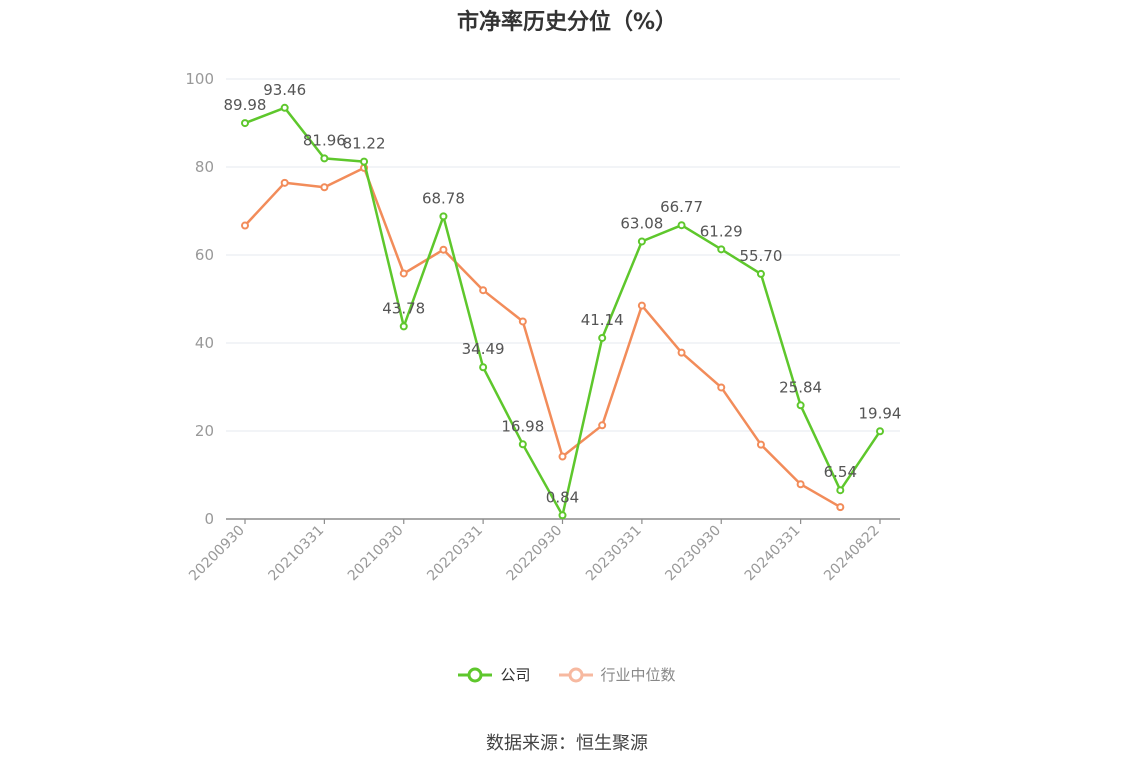  Describe the element at coordinates (443, 198) in the screenshot. I see `data-label: 68.78` at that location.